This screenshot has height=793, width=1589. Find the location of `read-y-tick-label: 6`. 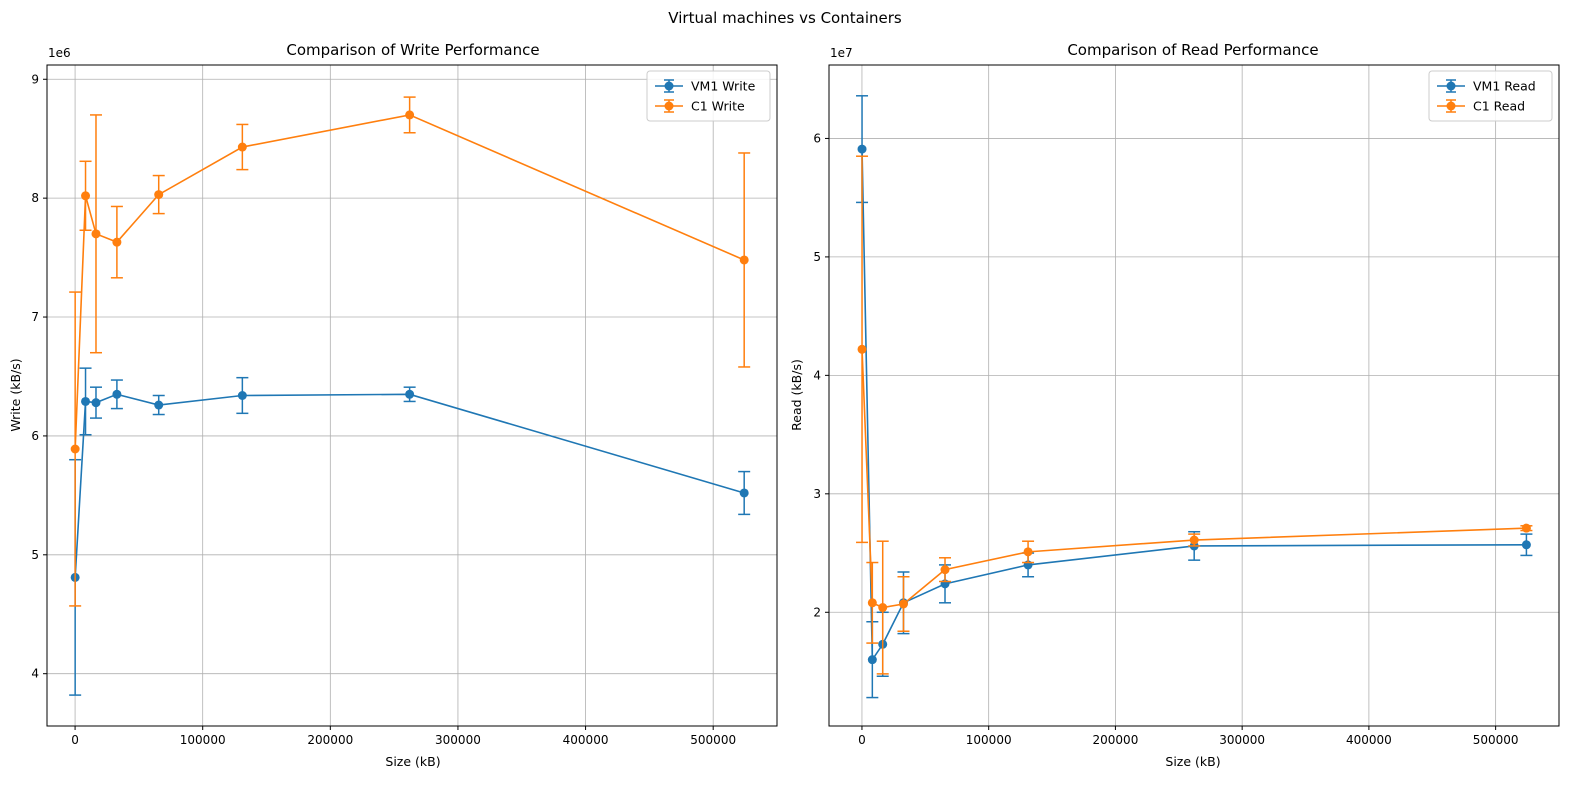

read-y-tick-label: 6 is located at coordinates (817, 138).